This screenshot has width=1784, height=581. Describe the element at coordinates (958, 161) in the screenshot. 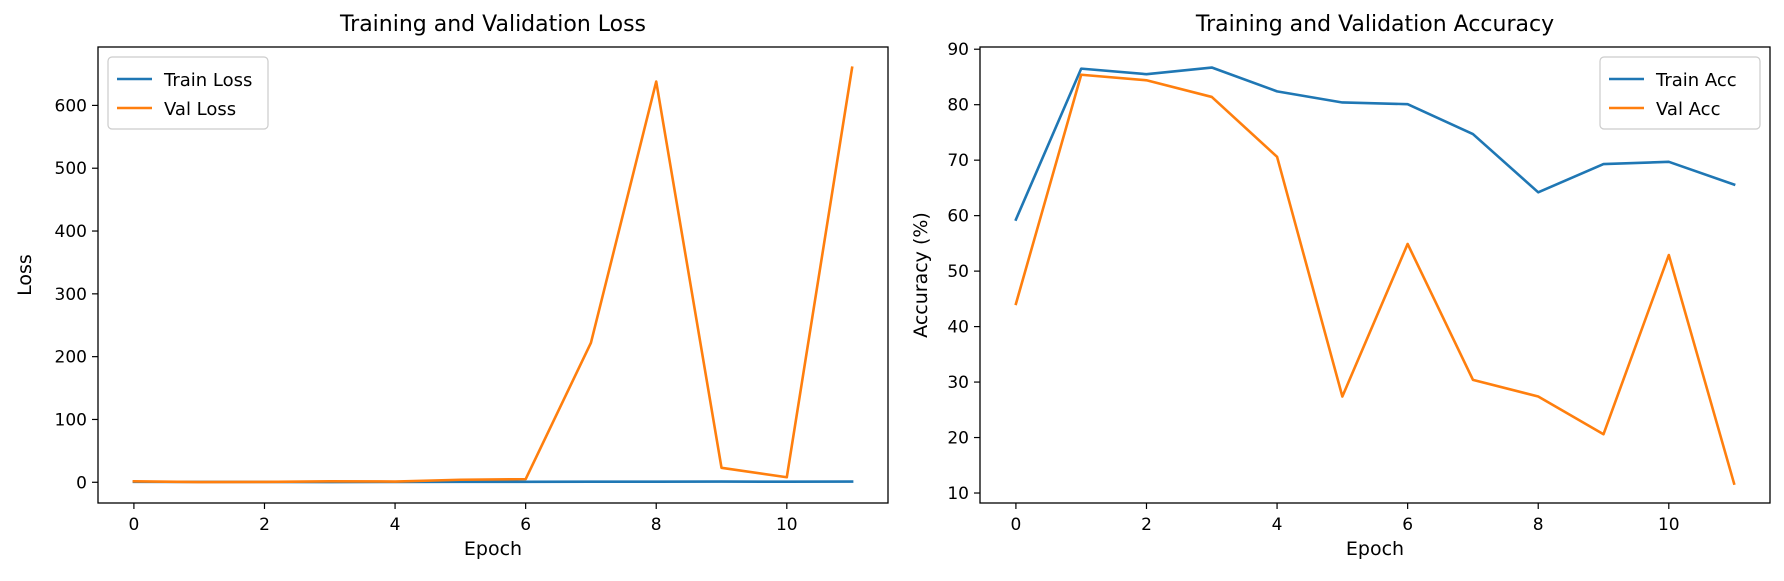

I see `y-tick-label: 70` at that location.